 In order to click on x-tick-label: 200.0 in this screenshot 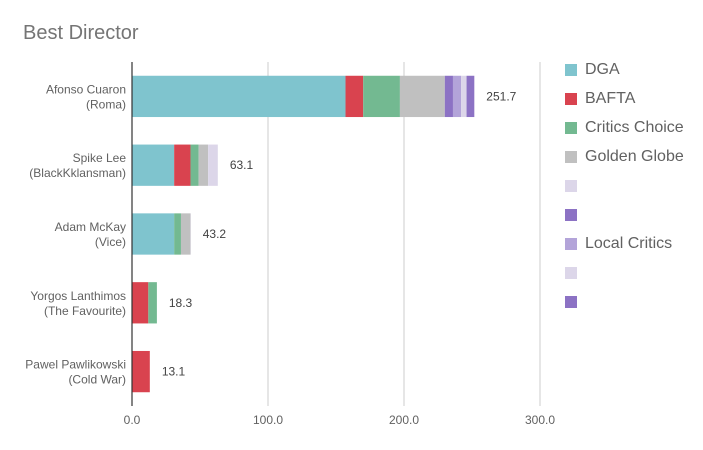, I will do `click(404, 420)`.